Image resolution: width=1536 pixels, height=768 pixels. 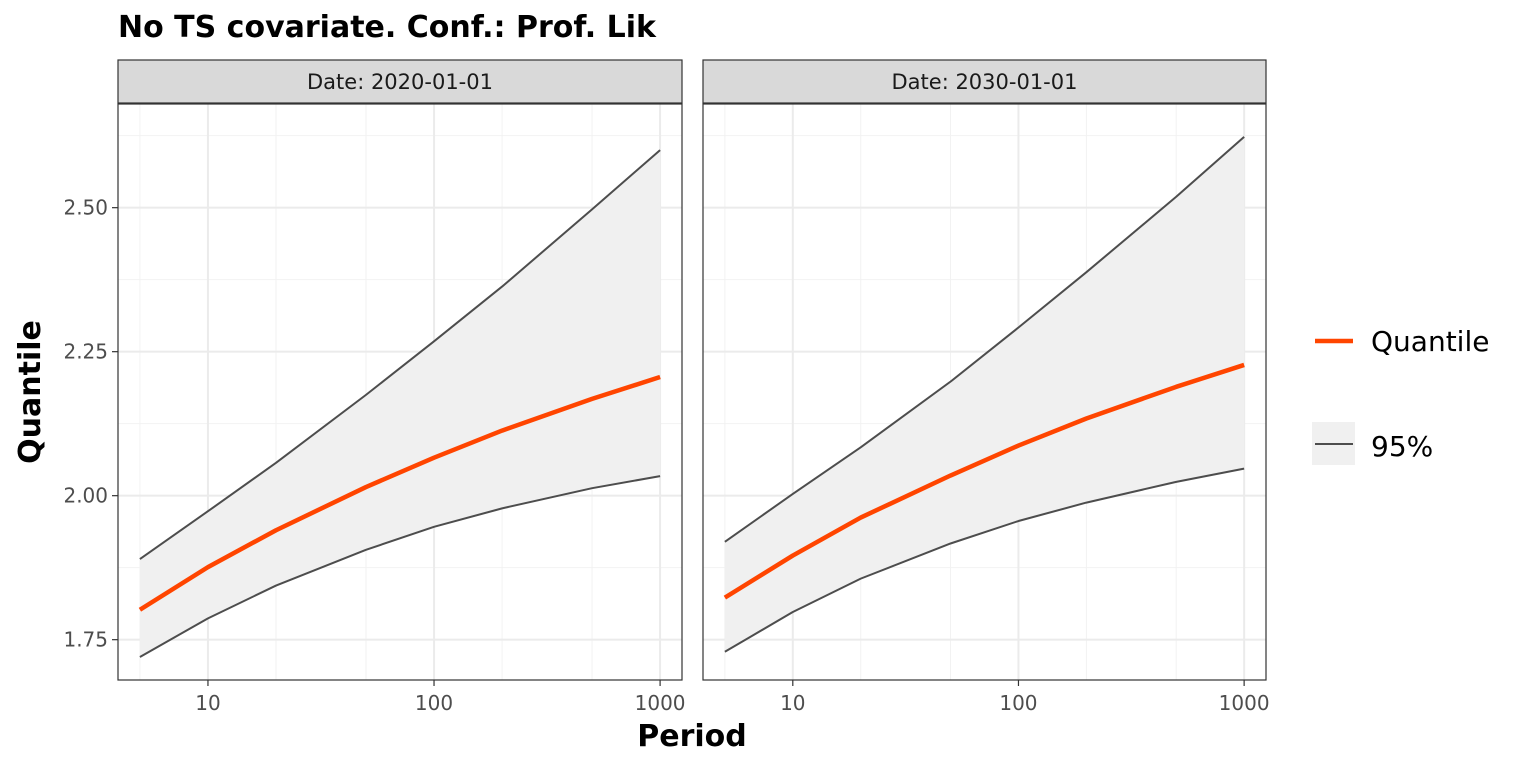 What do you see at coordinates (387, 27) in the screenshot?
I see `chart-title: No TS covariate. Conf.: Prof. Lik` at bounding box center [387, 27].